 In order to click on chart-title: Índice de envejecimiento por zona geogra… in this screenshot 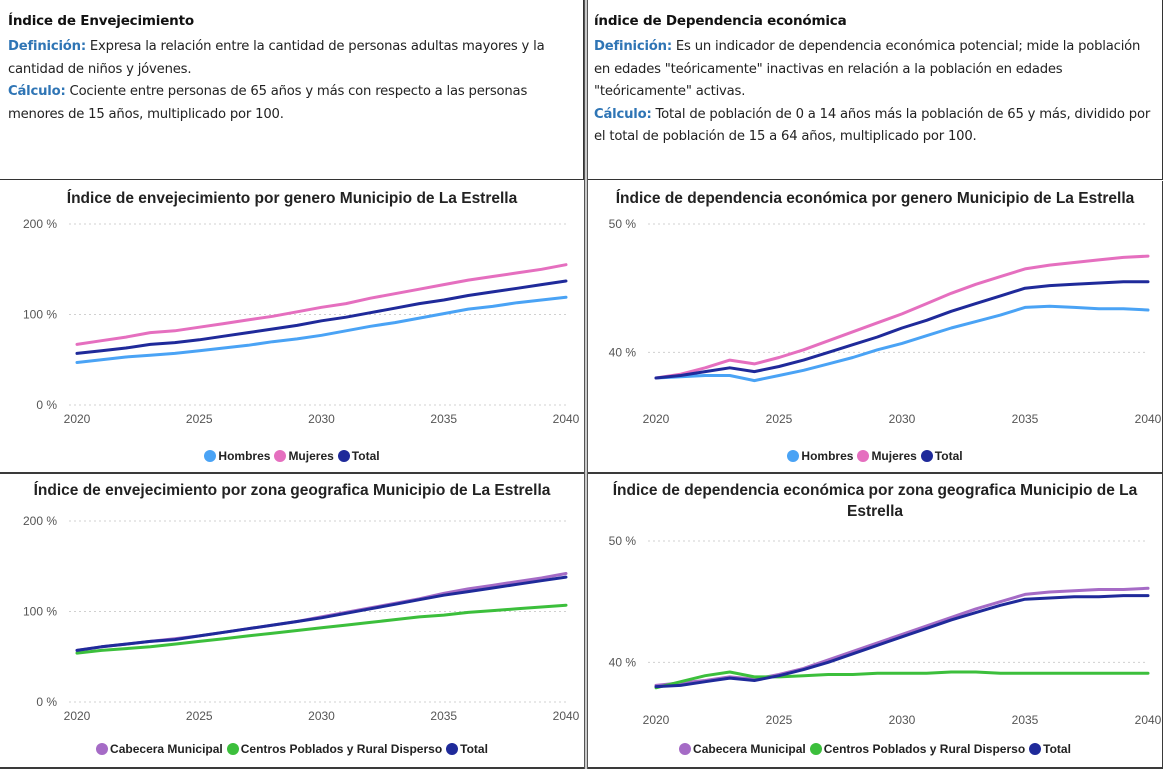, I will do `click(292, 490)`.